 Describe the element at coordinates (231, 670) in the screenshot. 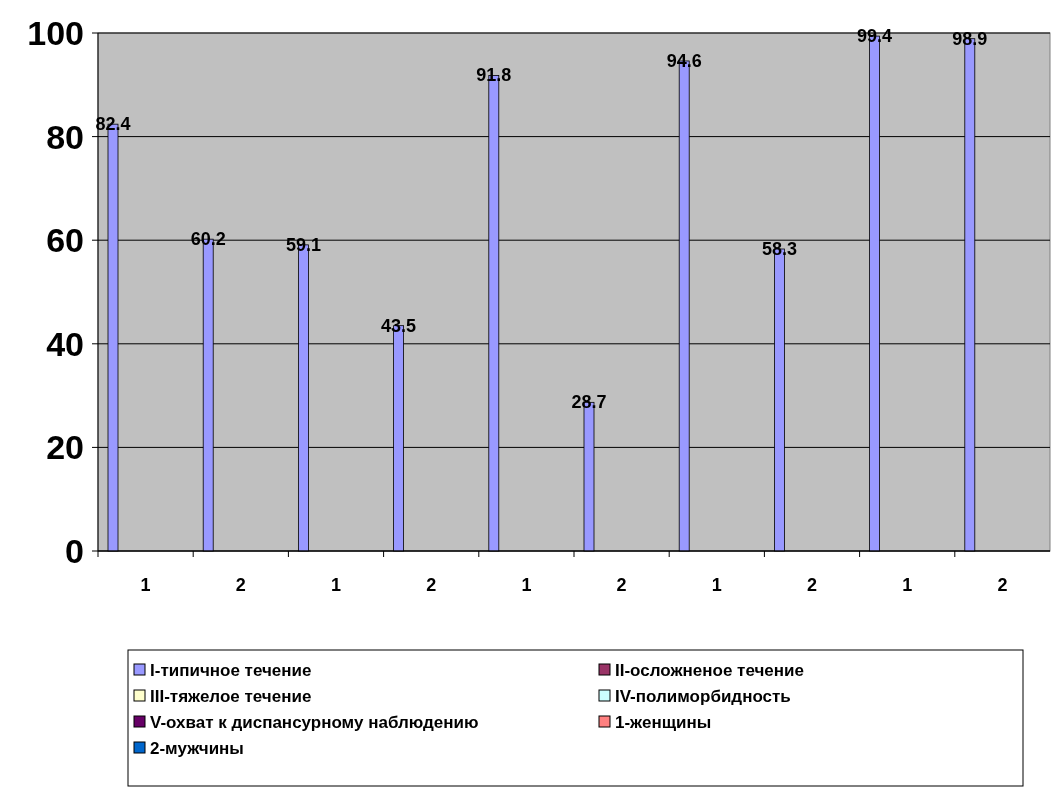

I see `legend-label: I-типичное течение` at that location.